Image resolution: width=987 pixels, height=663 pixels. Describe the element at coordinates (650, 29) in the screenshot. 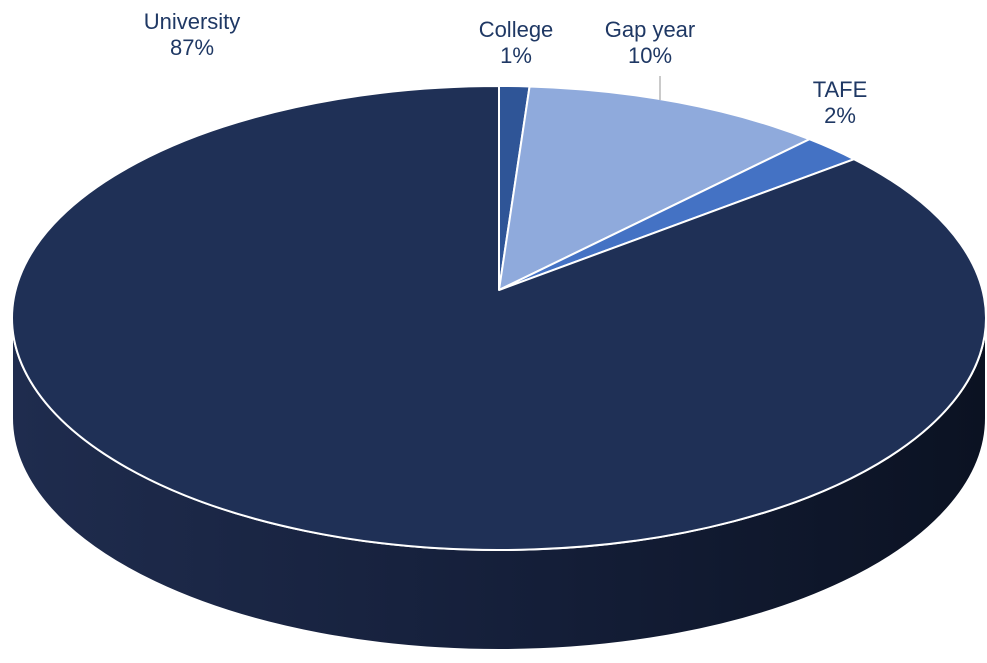

I see `slice-name: Gap year` at that location.